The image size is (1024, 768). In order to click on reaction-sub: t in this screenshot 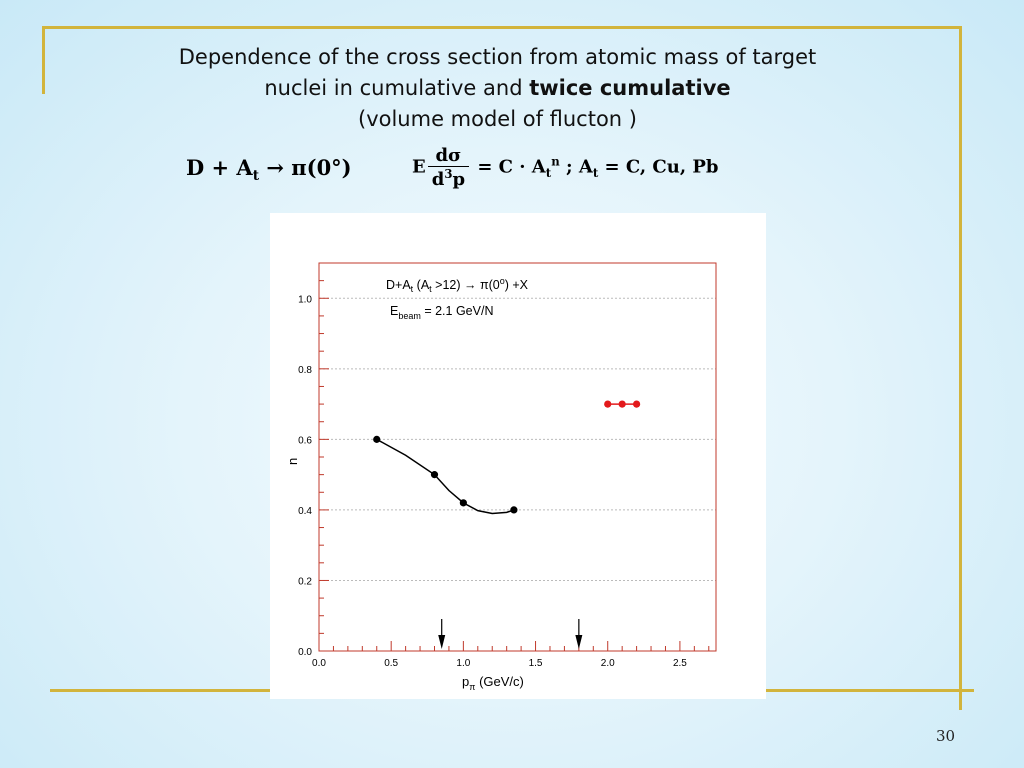, I will do `click(256, 176)`.